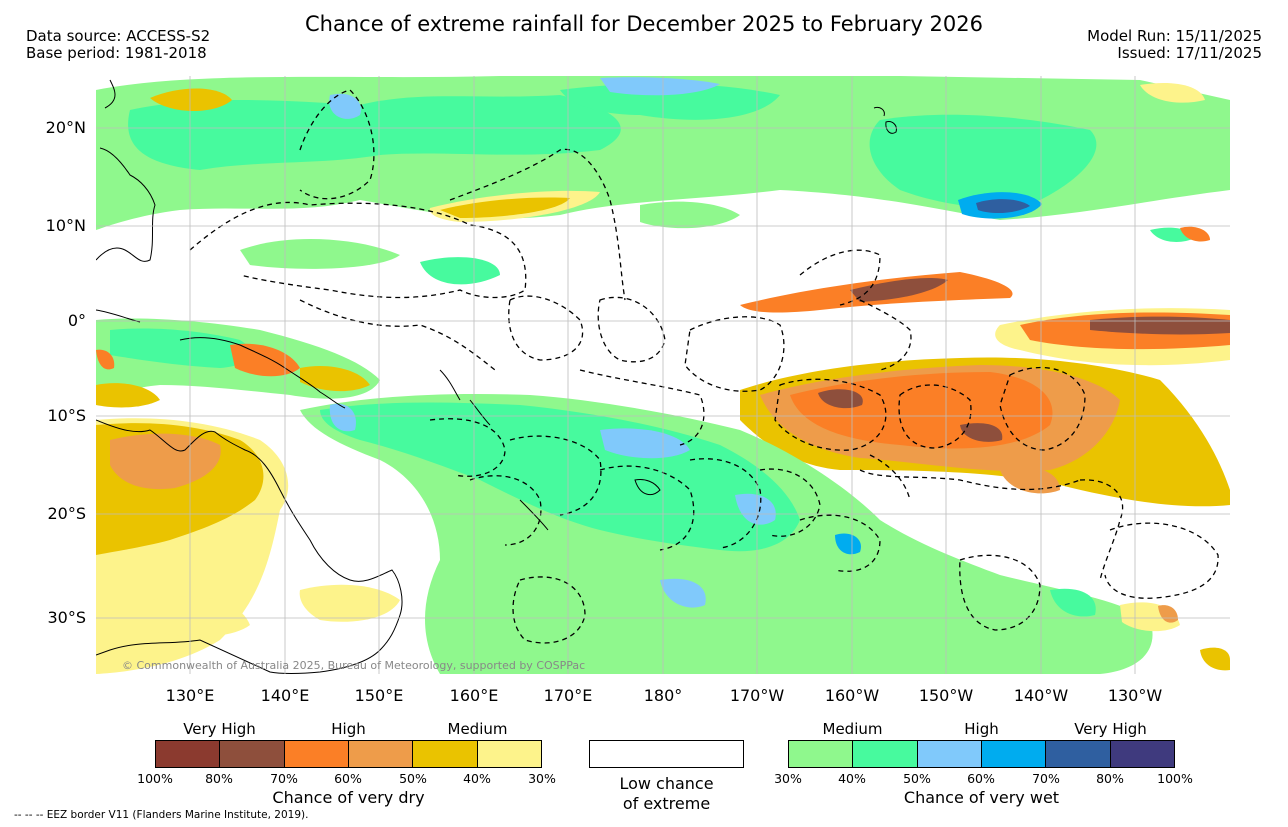  I want to click on issued-date: Issued: 17/11/2025, so click(1189, 53).